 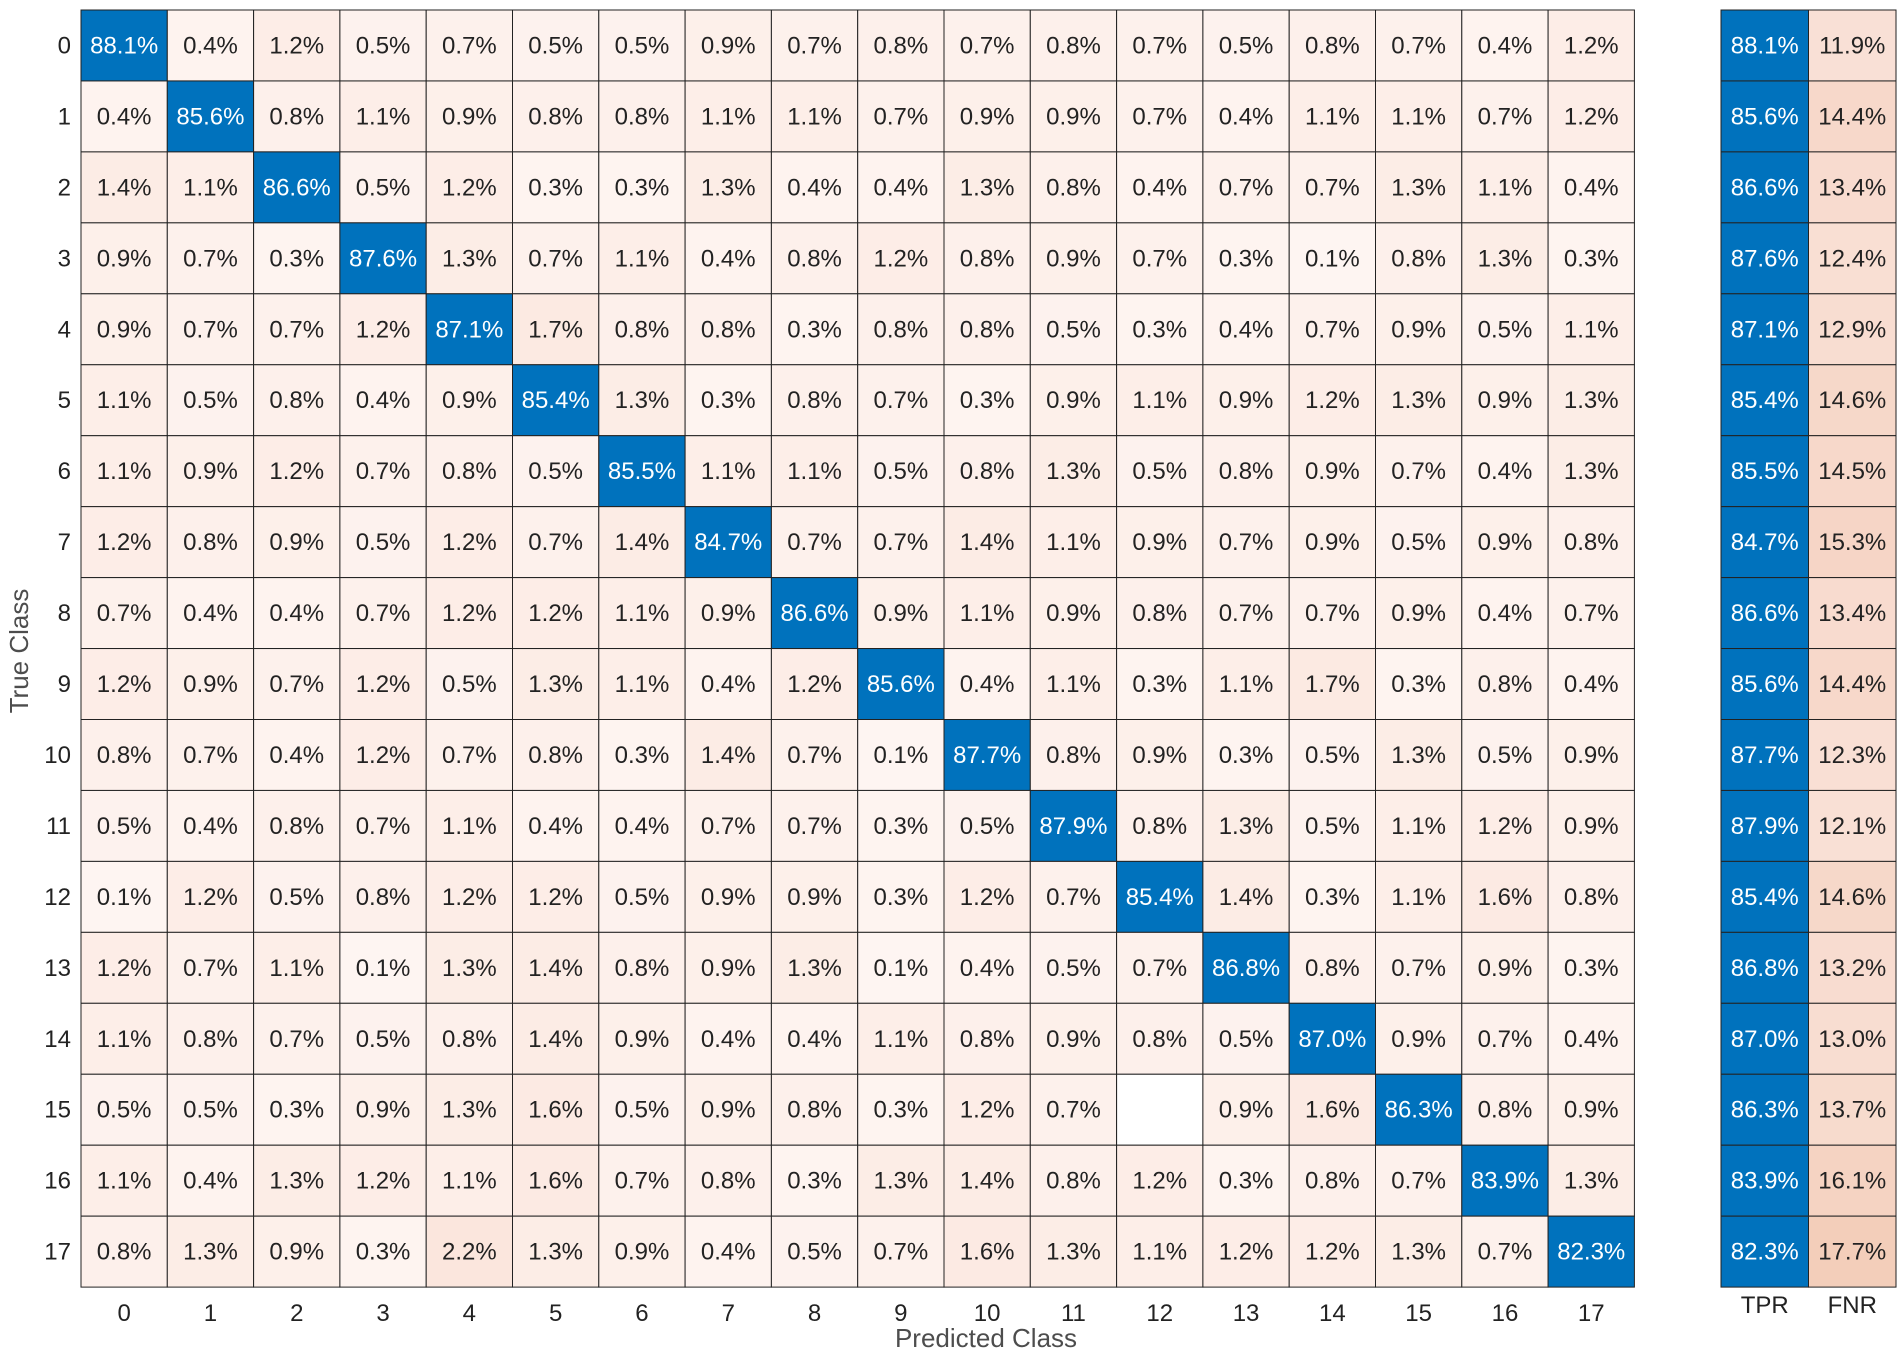 What do you see at coordinates (57, 1252) in the screenshot?
I see `row-tick-label-17: 17` at bounding box center [57, 1252].